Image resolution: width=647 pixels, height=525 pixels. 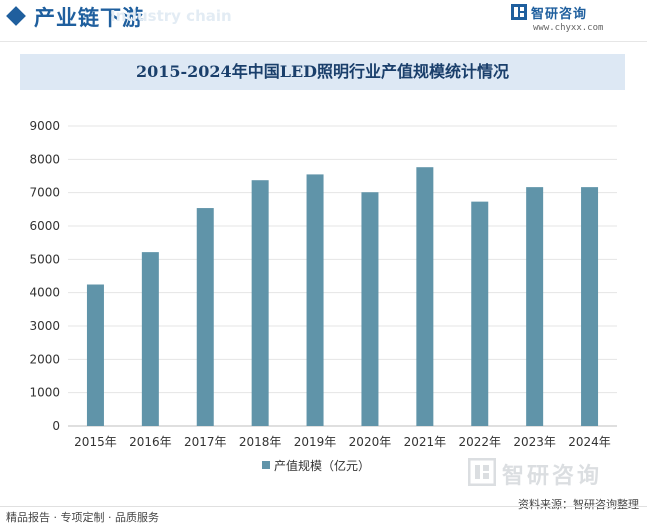 What do you see at coordinates (95, 442) in the screenshot?
I see `x-tick-label: 2015年` at bounding box center [95, 442].